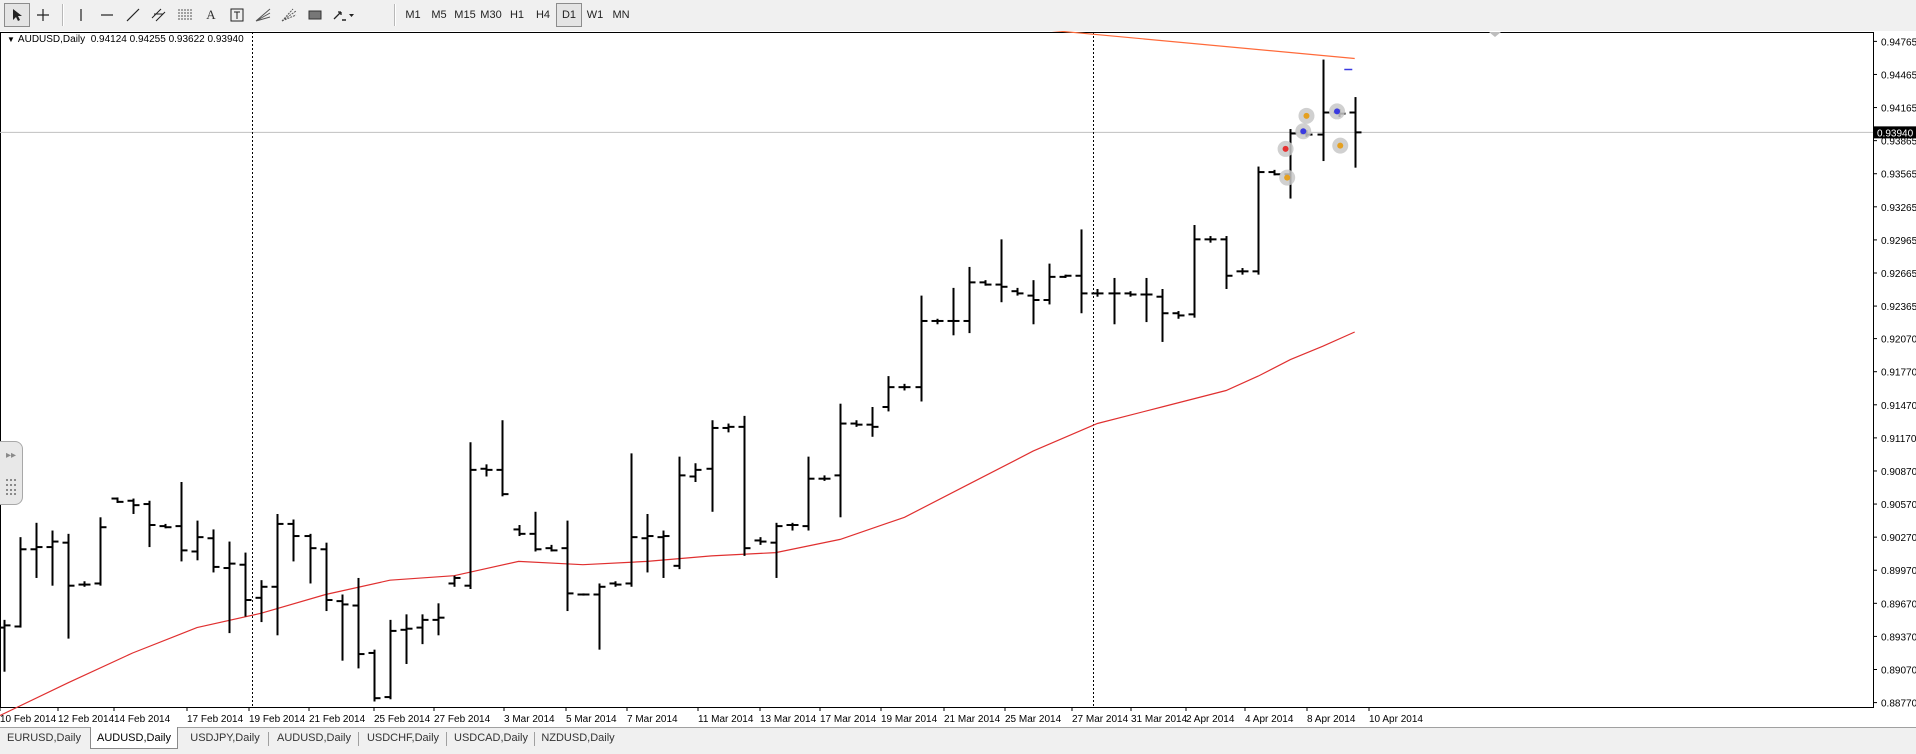 The width and height of the screenshot is (1916, 754). What do you see at coordinates (491, 738) in the screenshot?
I see `chart-tab: USDCAD,Daily` at bounding box center [491, 738].